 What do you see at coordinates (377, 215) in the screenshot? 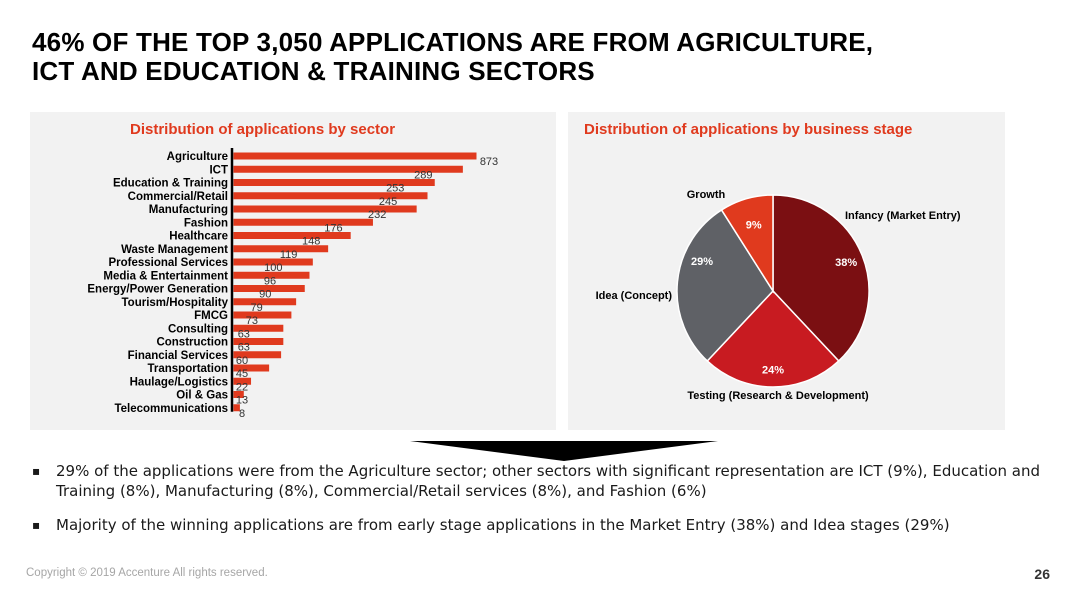
I see `sector-value-label: 232` at bounding box center [377, 215].